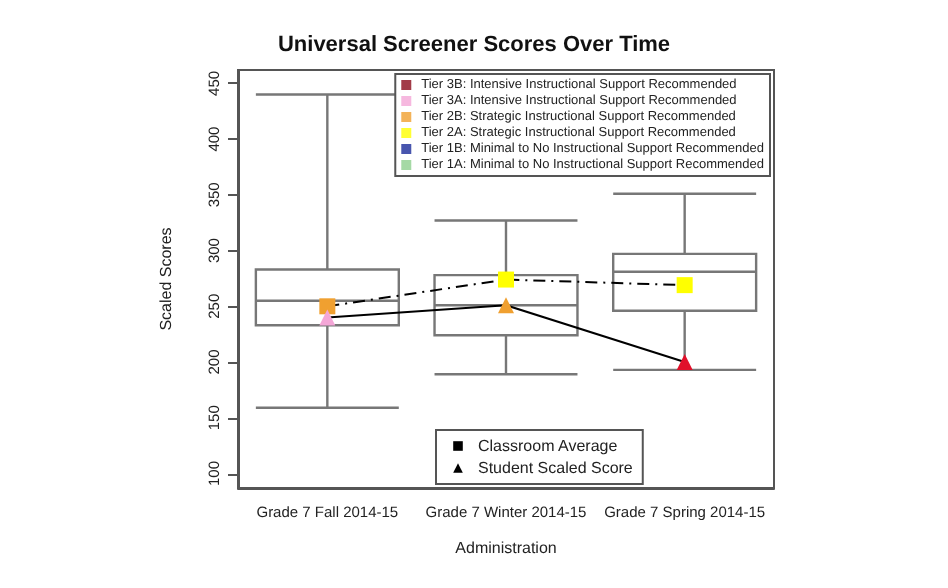 This screenshot has width=948, height=588. What do you see at coordinates (474, 45) in the screenshot?
I see `chart-title: Universal Screener Scores Over Time` at bounding box center [474, 45].